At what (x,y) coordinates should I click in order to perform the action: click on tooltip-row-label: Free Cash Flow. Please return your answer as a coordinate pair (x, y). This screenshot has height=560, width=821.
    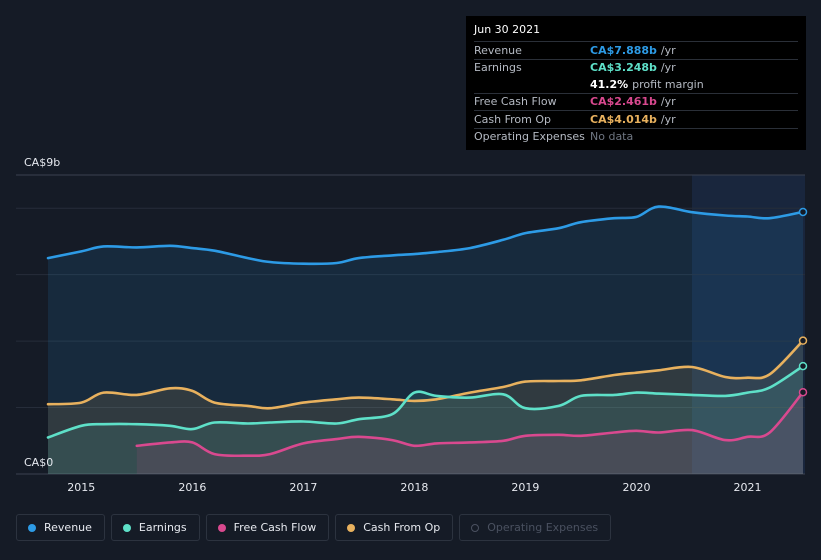
    Looking at the image, I should click on (515, 102).